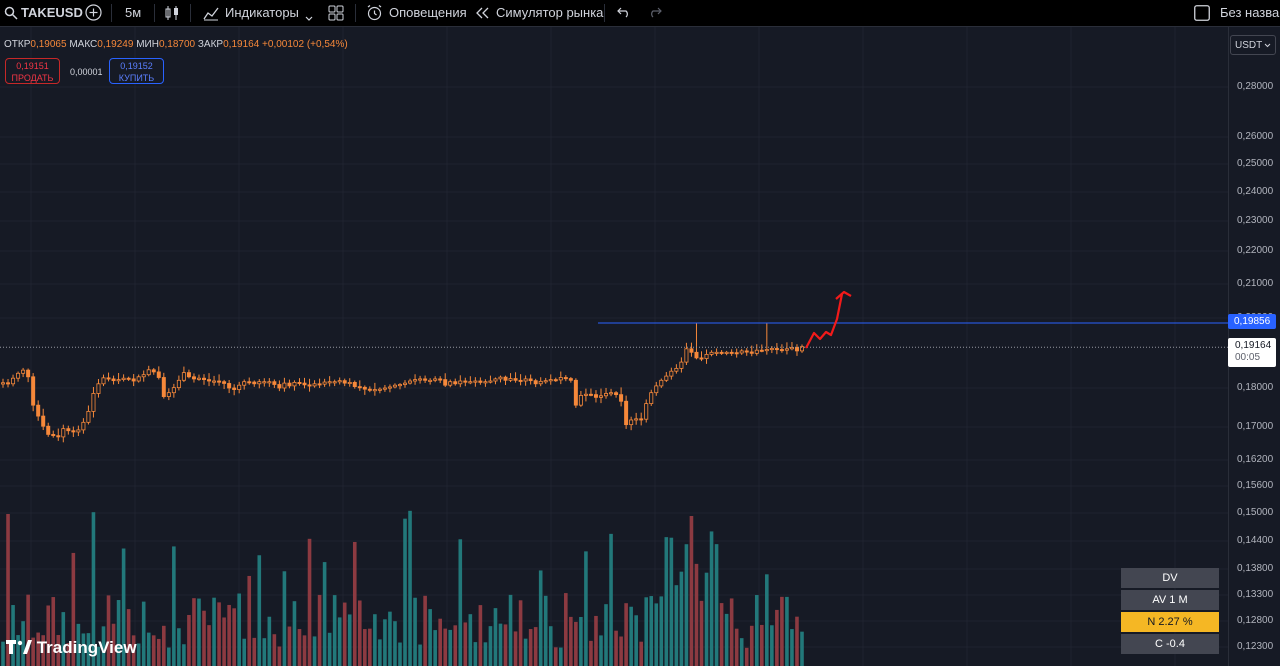 The height and width of the screenshot is (666, 1280). Describe the element at coordinates (133, 12) in the screenshot. I see `interval-button: 5м` at that location.